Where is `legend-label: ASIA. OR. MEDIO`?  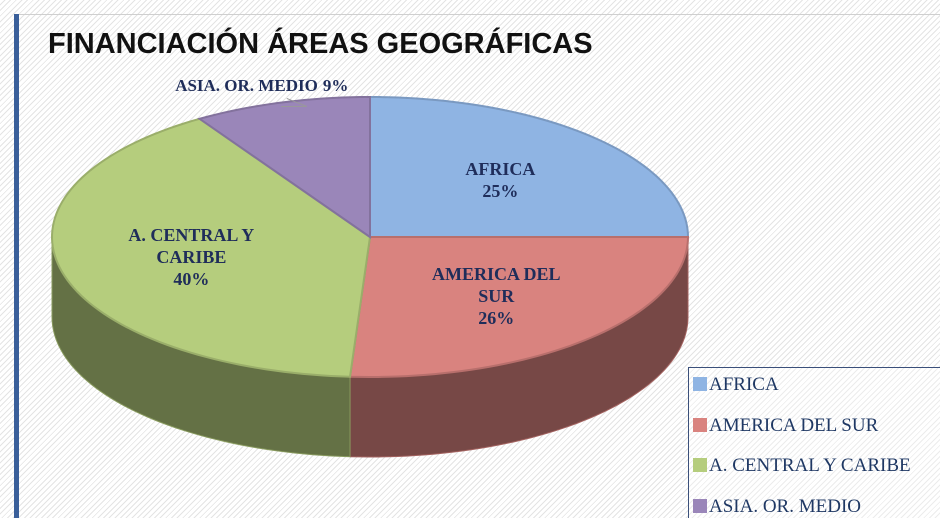
legend-label: ASIA. OR. MEDIO is located at coordinates (785, 506).